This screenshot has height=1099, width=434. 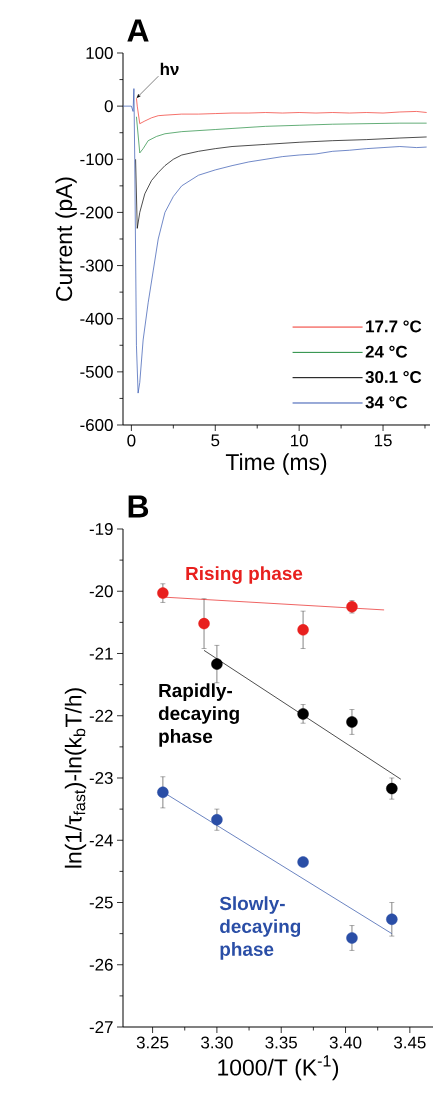 I want to click on x-tick-label: 5, so click(x=215, y=440).